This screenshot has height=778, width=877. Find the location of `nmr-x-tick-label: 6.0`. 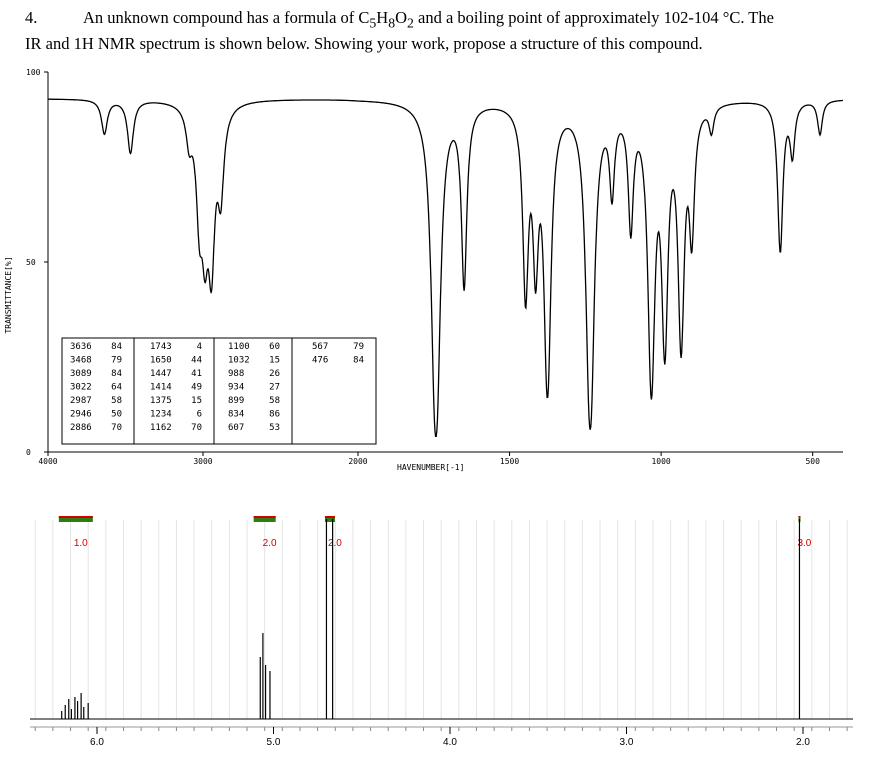

nmr-x-tick-label: 6.0 is located at coordinates (97, 742).